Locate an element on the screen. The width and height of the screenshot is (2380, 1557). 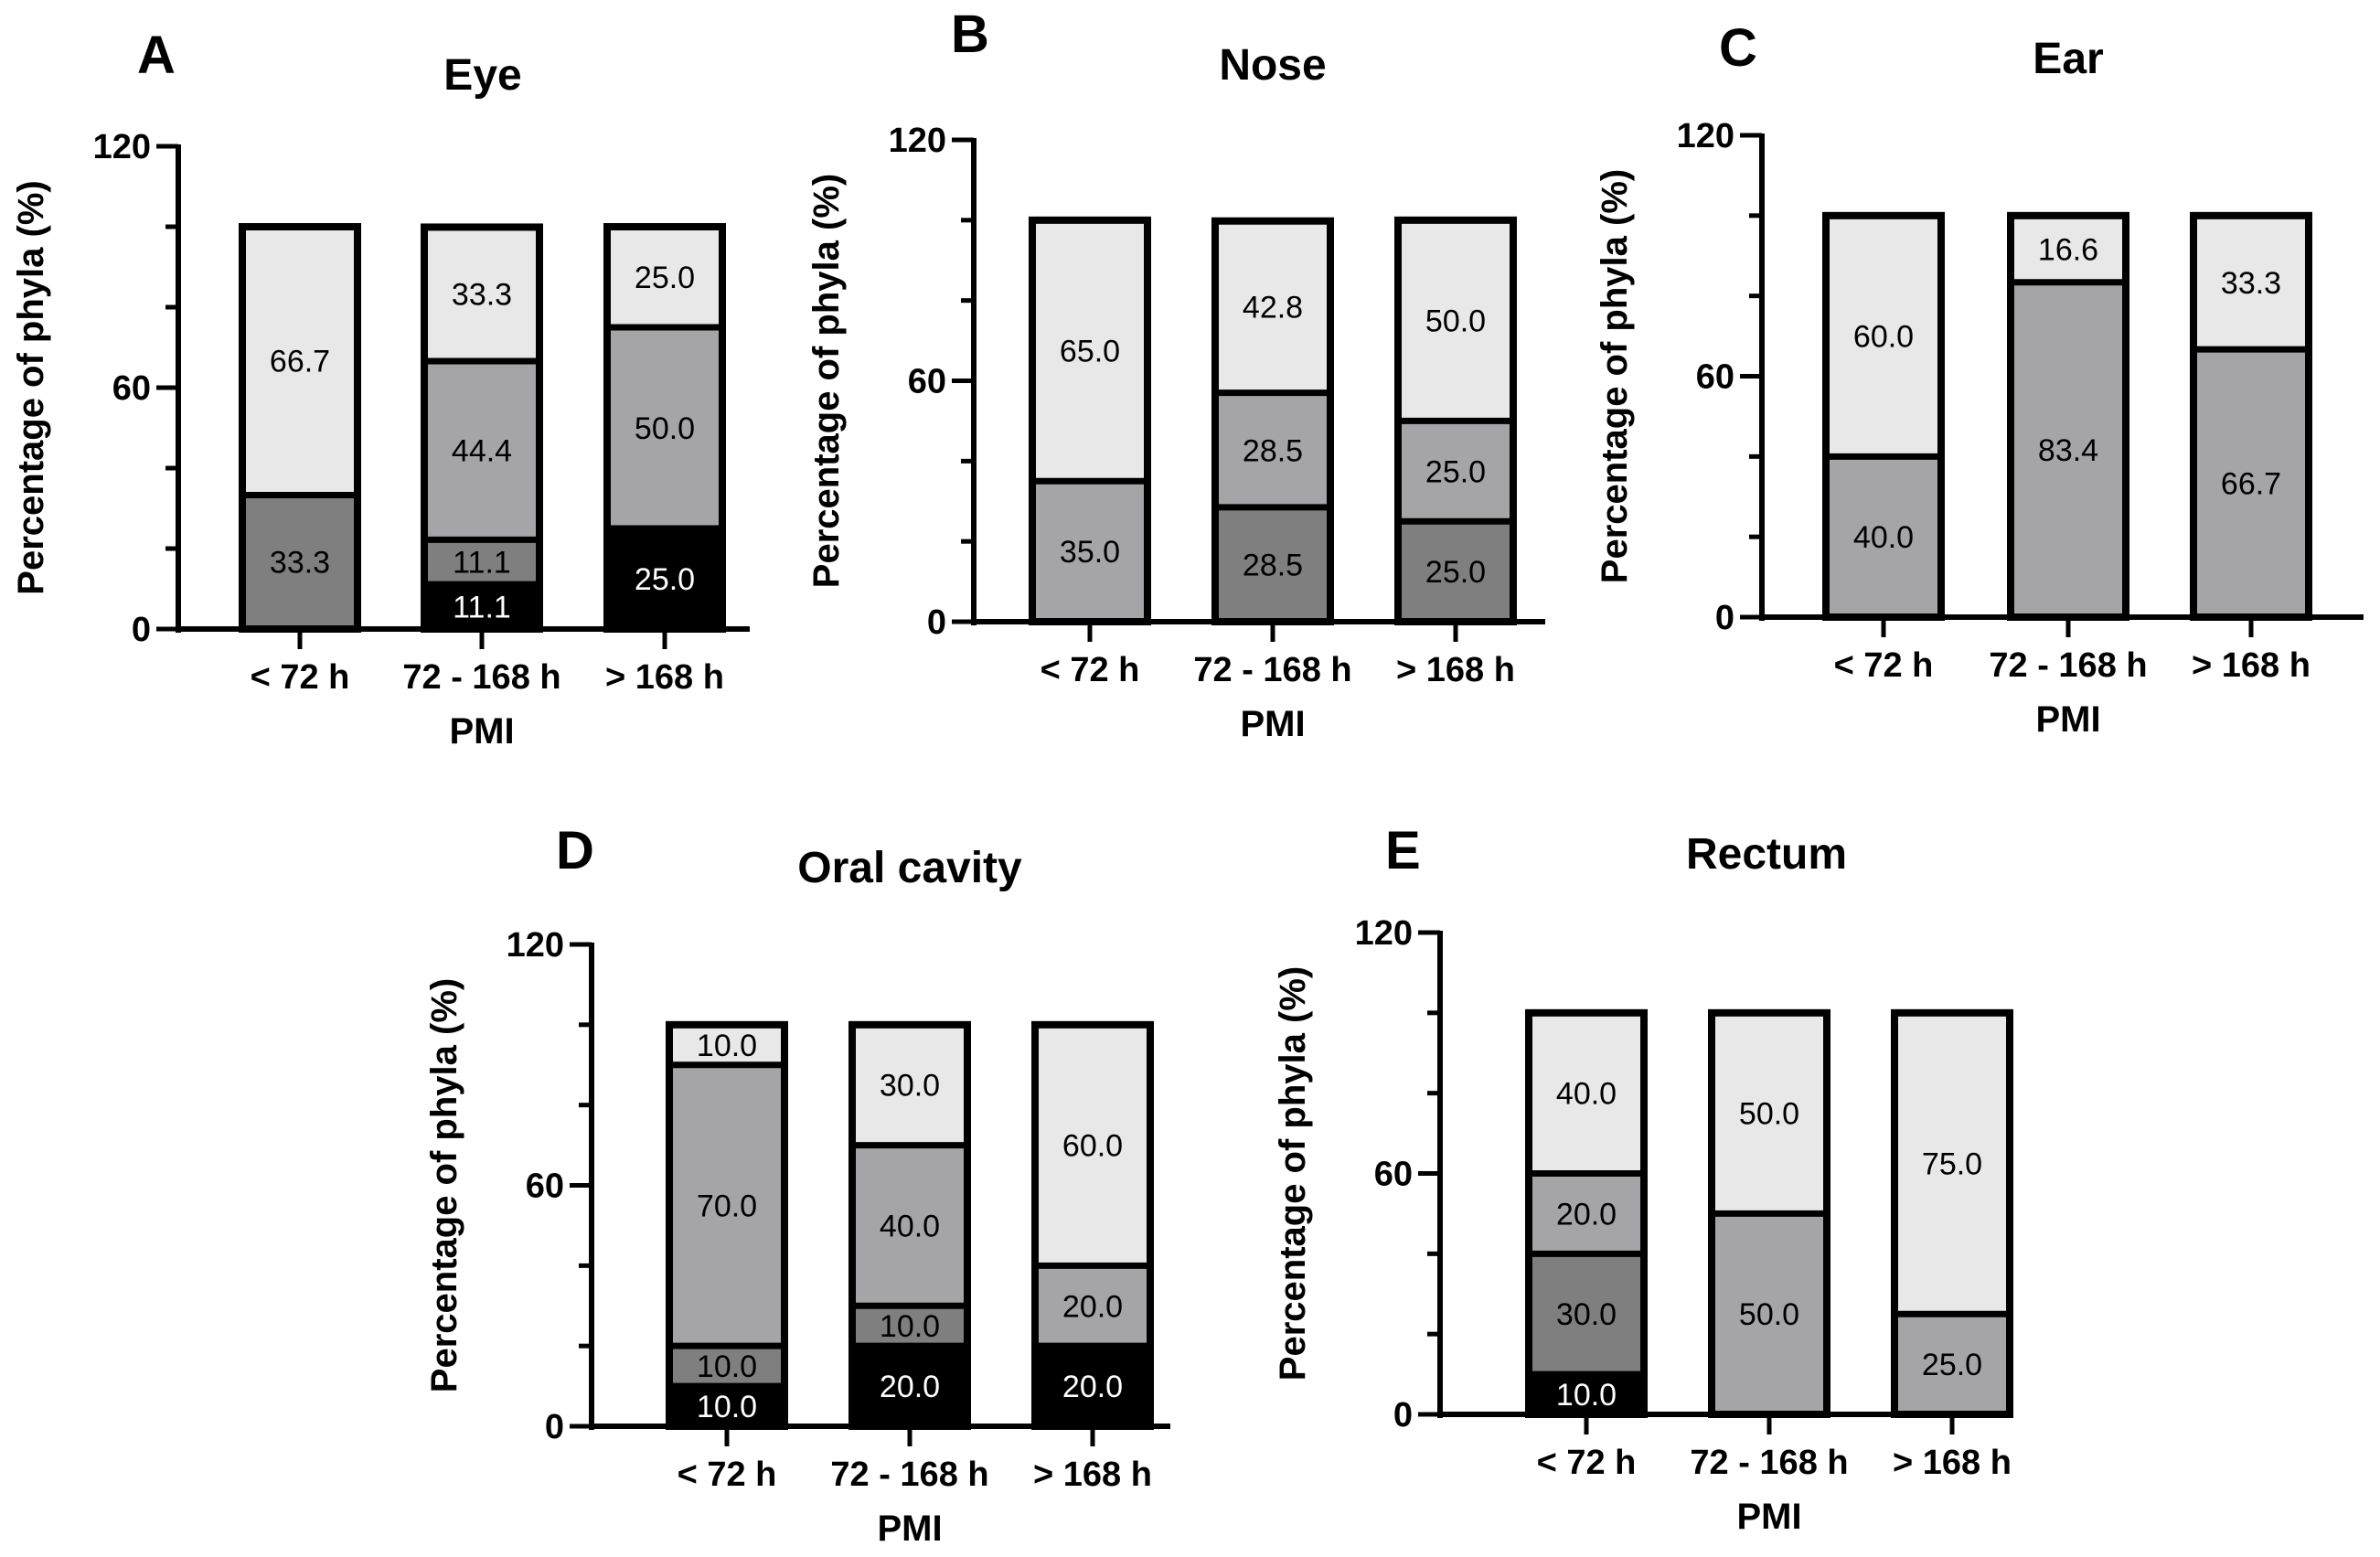
chart-title: Oral cavity is located at coordinates (909, 868).